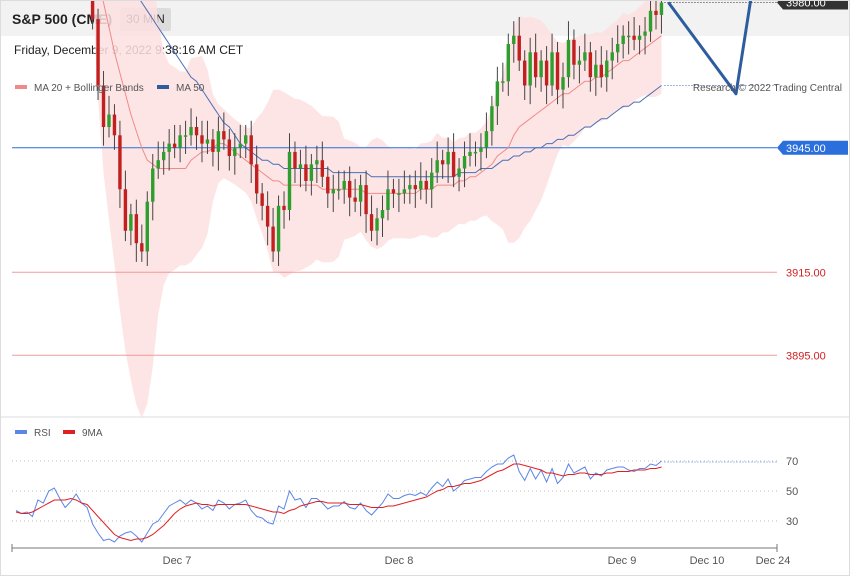 Image resolution: width=850 pixels, height=577 pixels. What do you see at coordinates (812, 147) in the screenshot?
I see `level-tag-bg` at bounding box center [812, 147].